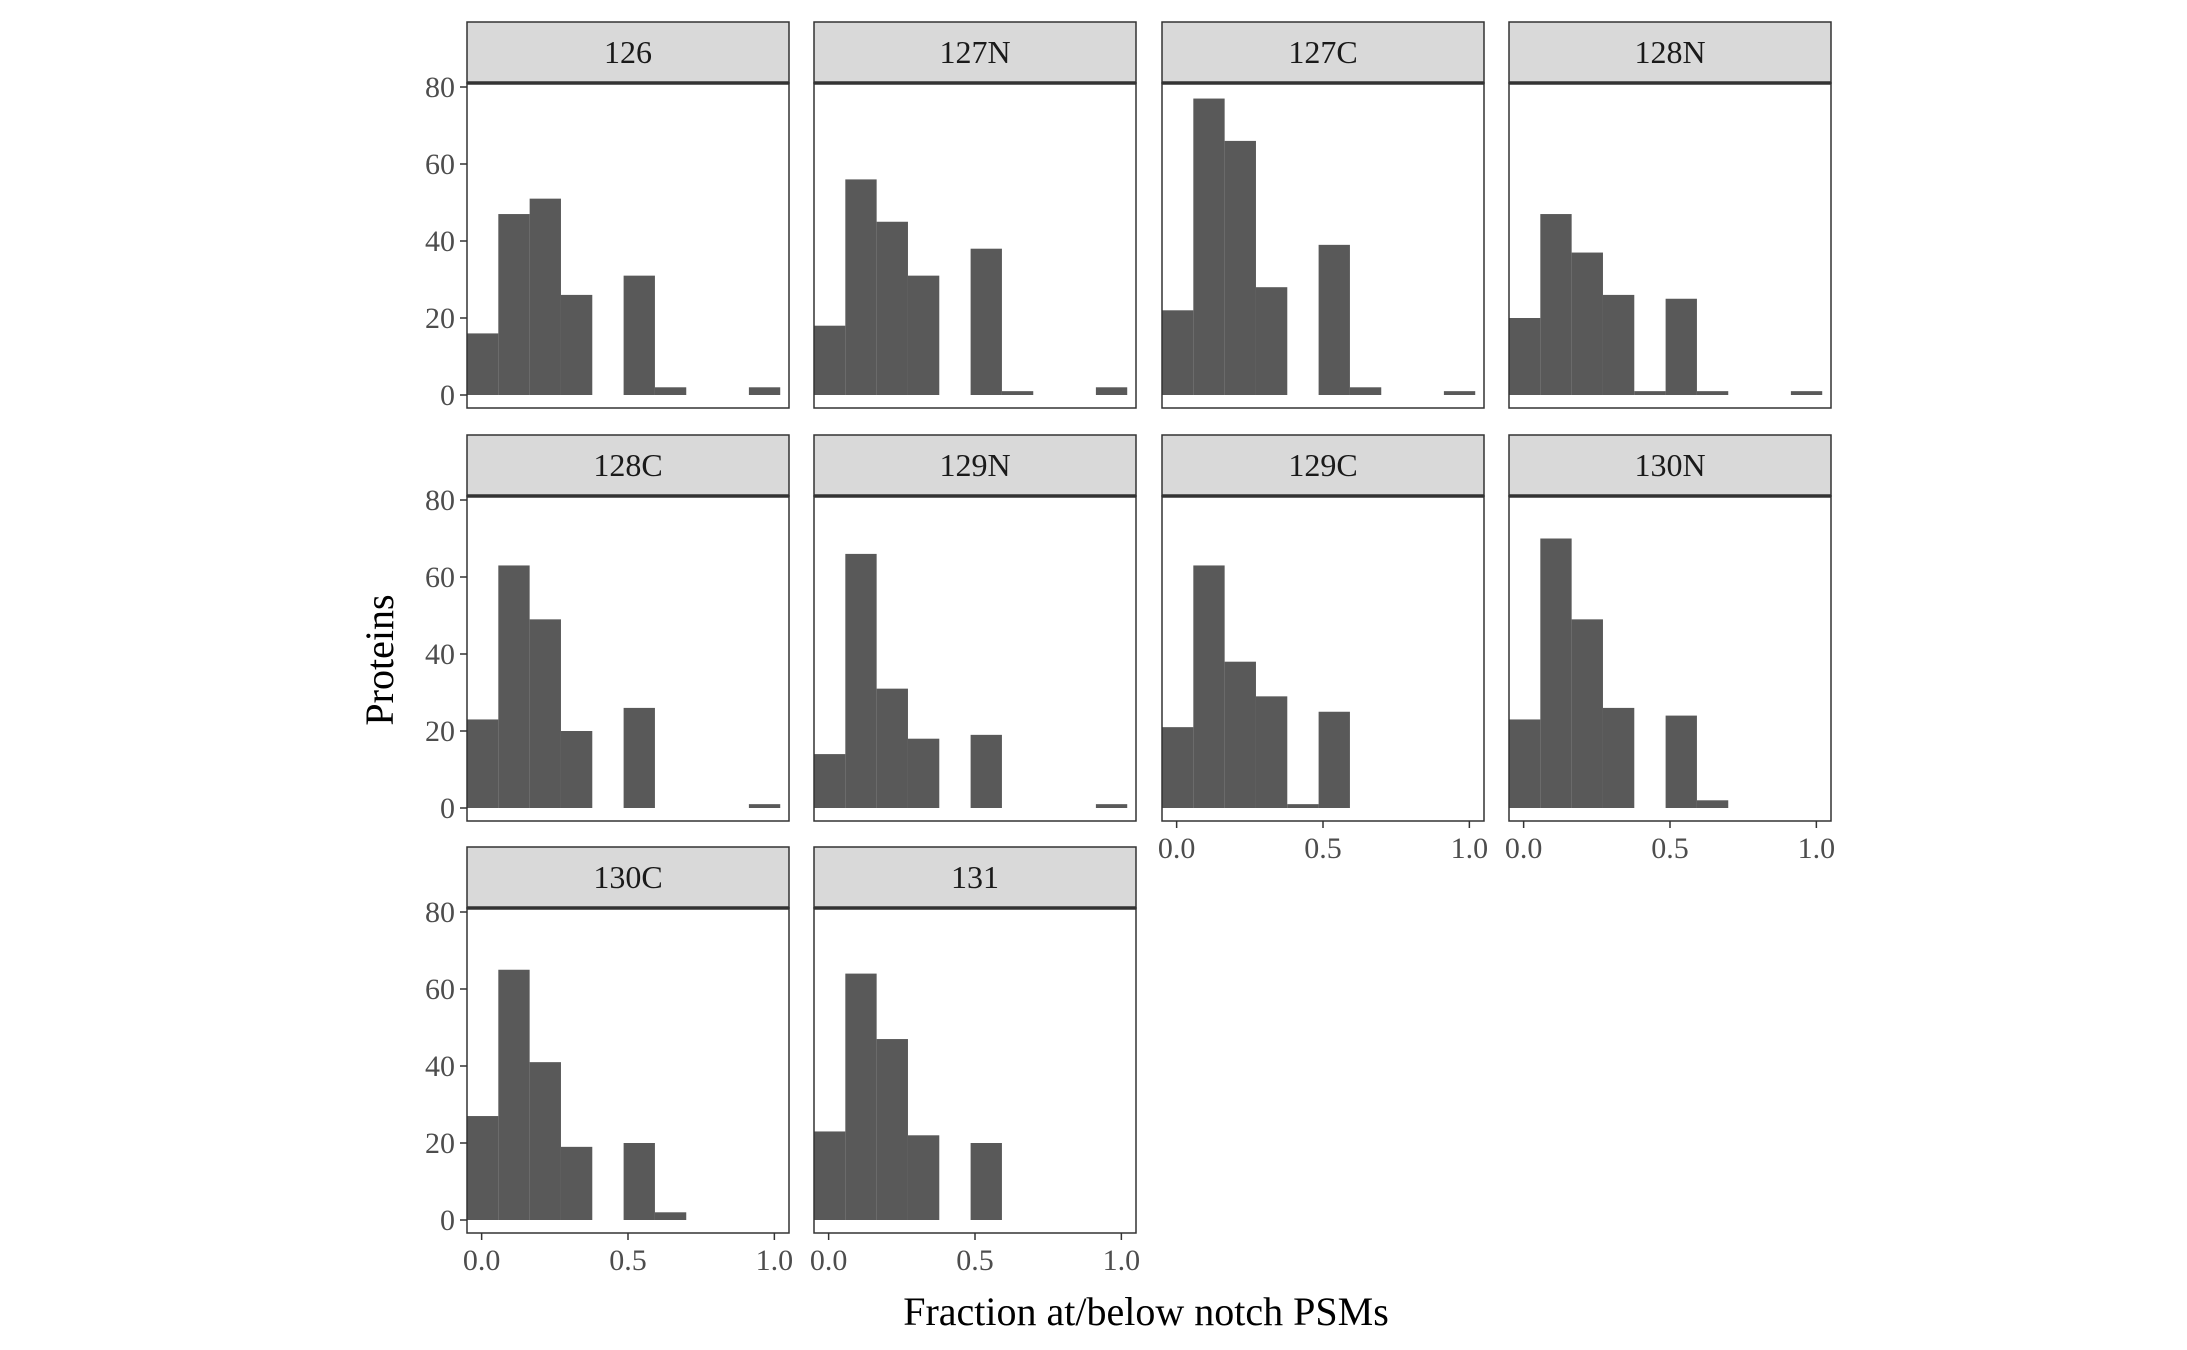  I want to click on y-axis-title: Proteins, so click(379, 659).